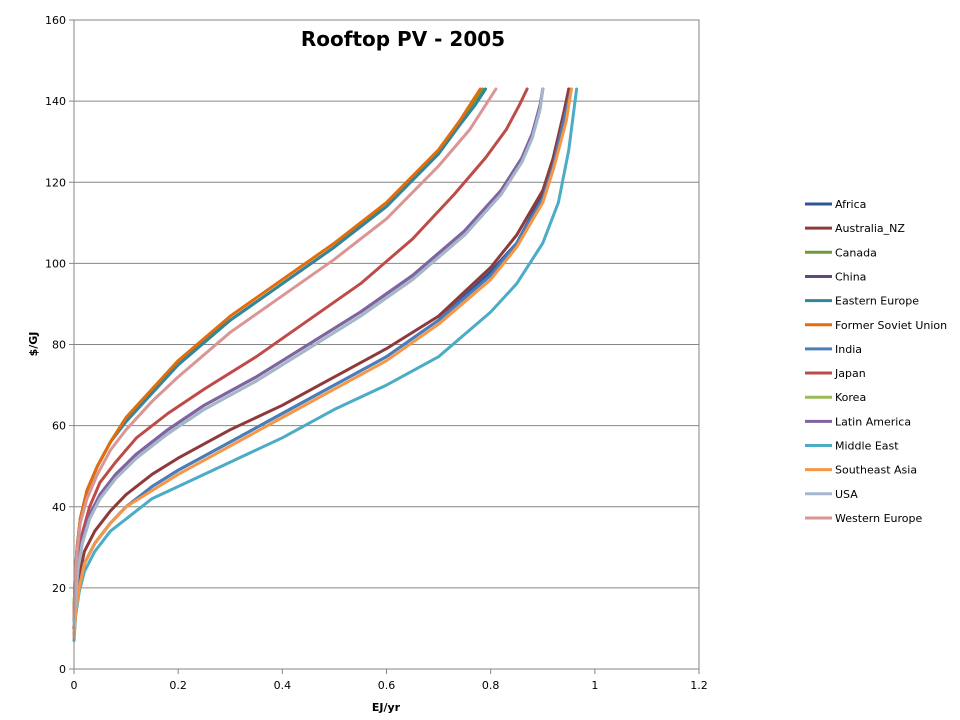  I want to click on legend-label: China, so click(850, 276).